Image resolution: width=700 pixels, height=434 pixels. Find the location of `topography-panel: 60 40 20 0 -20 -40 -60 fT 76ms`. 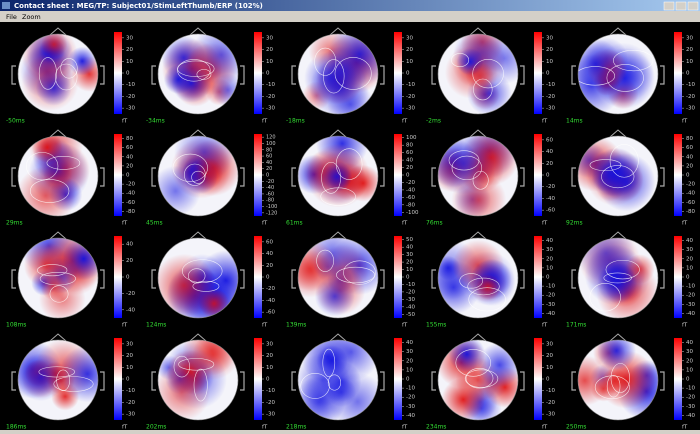

topography-panel: 60 40 20 0 -20 -40 -60 fT 76ms is located at coordinates (490, 178).